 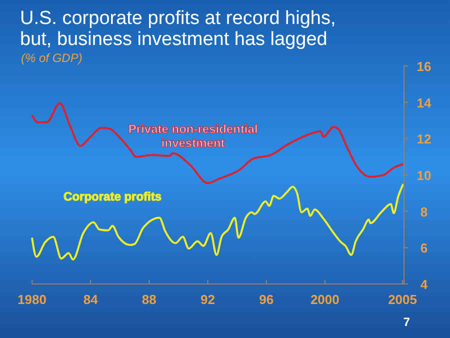 What do you see at coordinates (193, 136) in the screenshot?
I see `series-label: Private non-residential investment` at bounding box center [193, 136].